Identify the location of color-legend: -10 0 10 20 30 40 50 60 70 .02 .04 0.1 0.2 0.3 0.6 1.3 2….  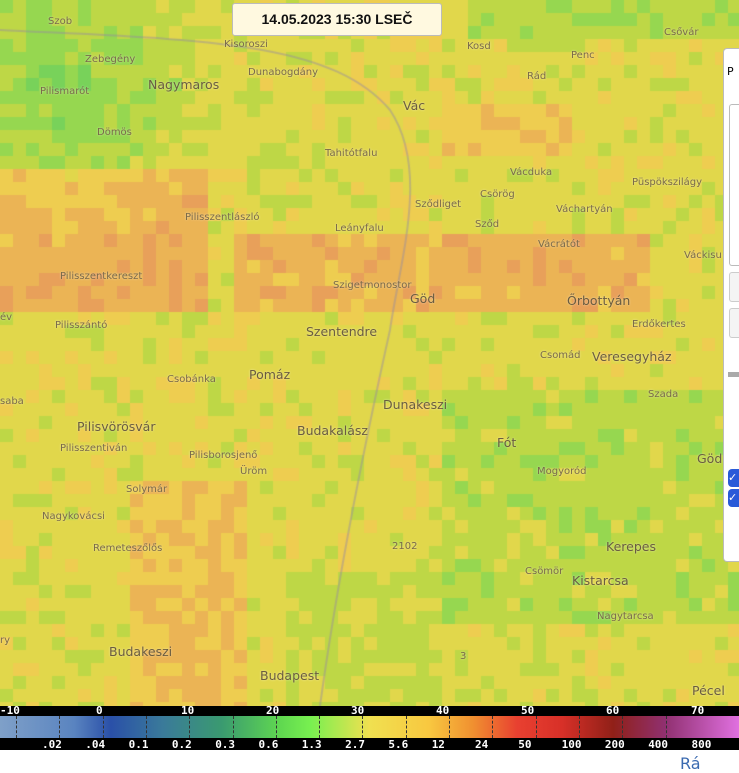
(369, 727).